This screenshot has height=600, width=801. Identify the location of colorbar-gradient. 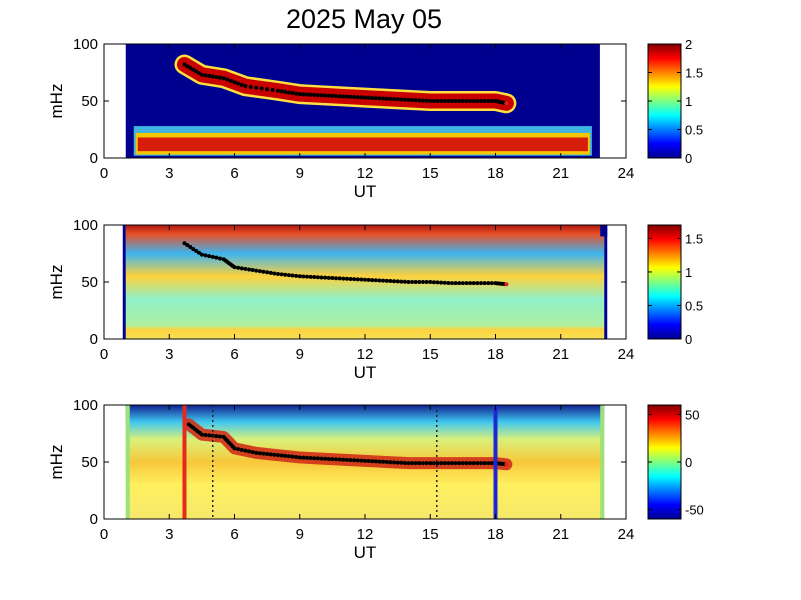
(664, 462).